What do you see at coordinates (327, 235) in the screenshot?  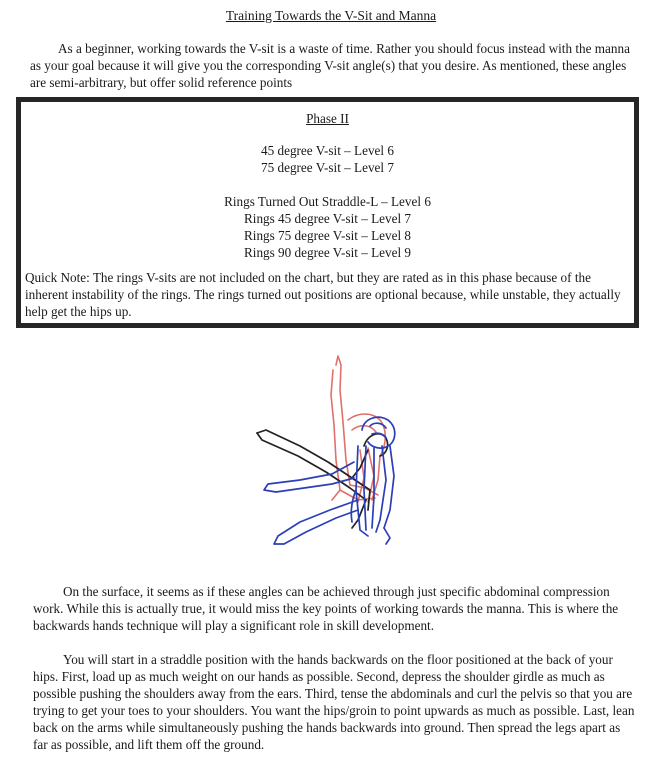 I see `level-item: Rings 75 degree V-sit – Level 8` at bounding box center [327, 235].